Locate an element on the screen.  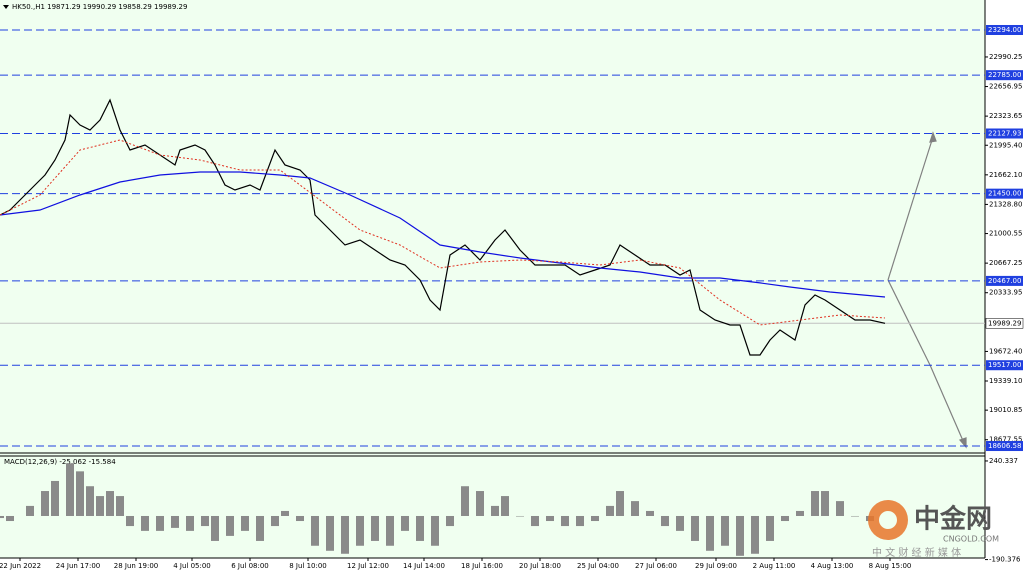
y-tick-label: 20333.95 is located at coordinates (1005, 293).